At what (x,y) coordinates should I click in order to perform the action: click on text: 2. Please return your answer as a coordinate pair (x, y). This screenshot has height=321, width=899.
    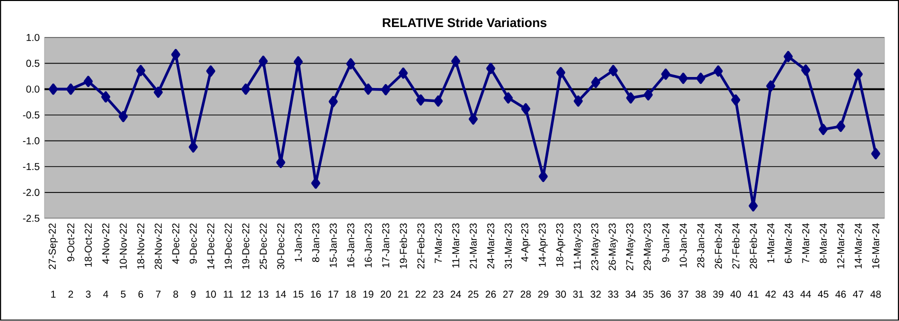
    Looking at the image, I should click on (71, 294).